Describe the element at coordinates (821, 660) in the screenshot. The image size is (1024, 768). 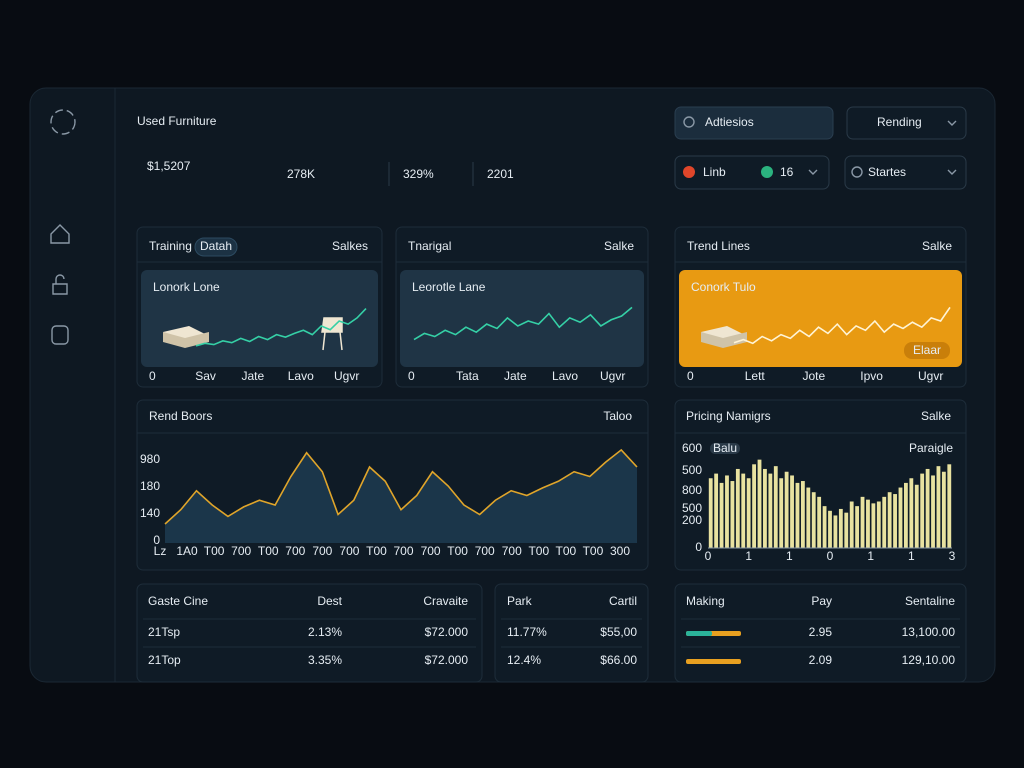
I see `table-cell: 2.09` at that location.